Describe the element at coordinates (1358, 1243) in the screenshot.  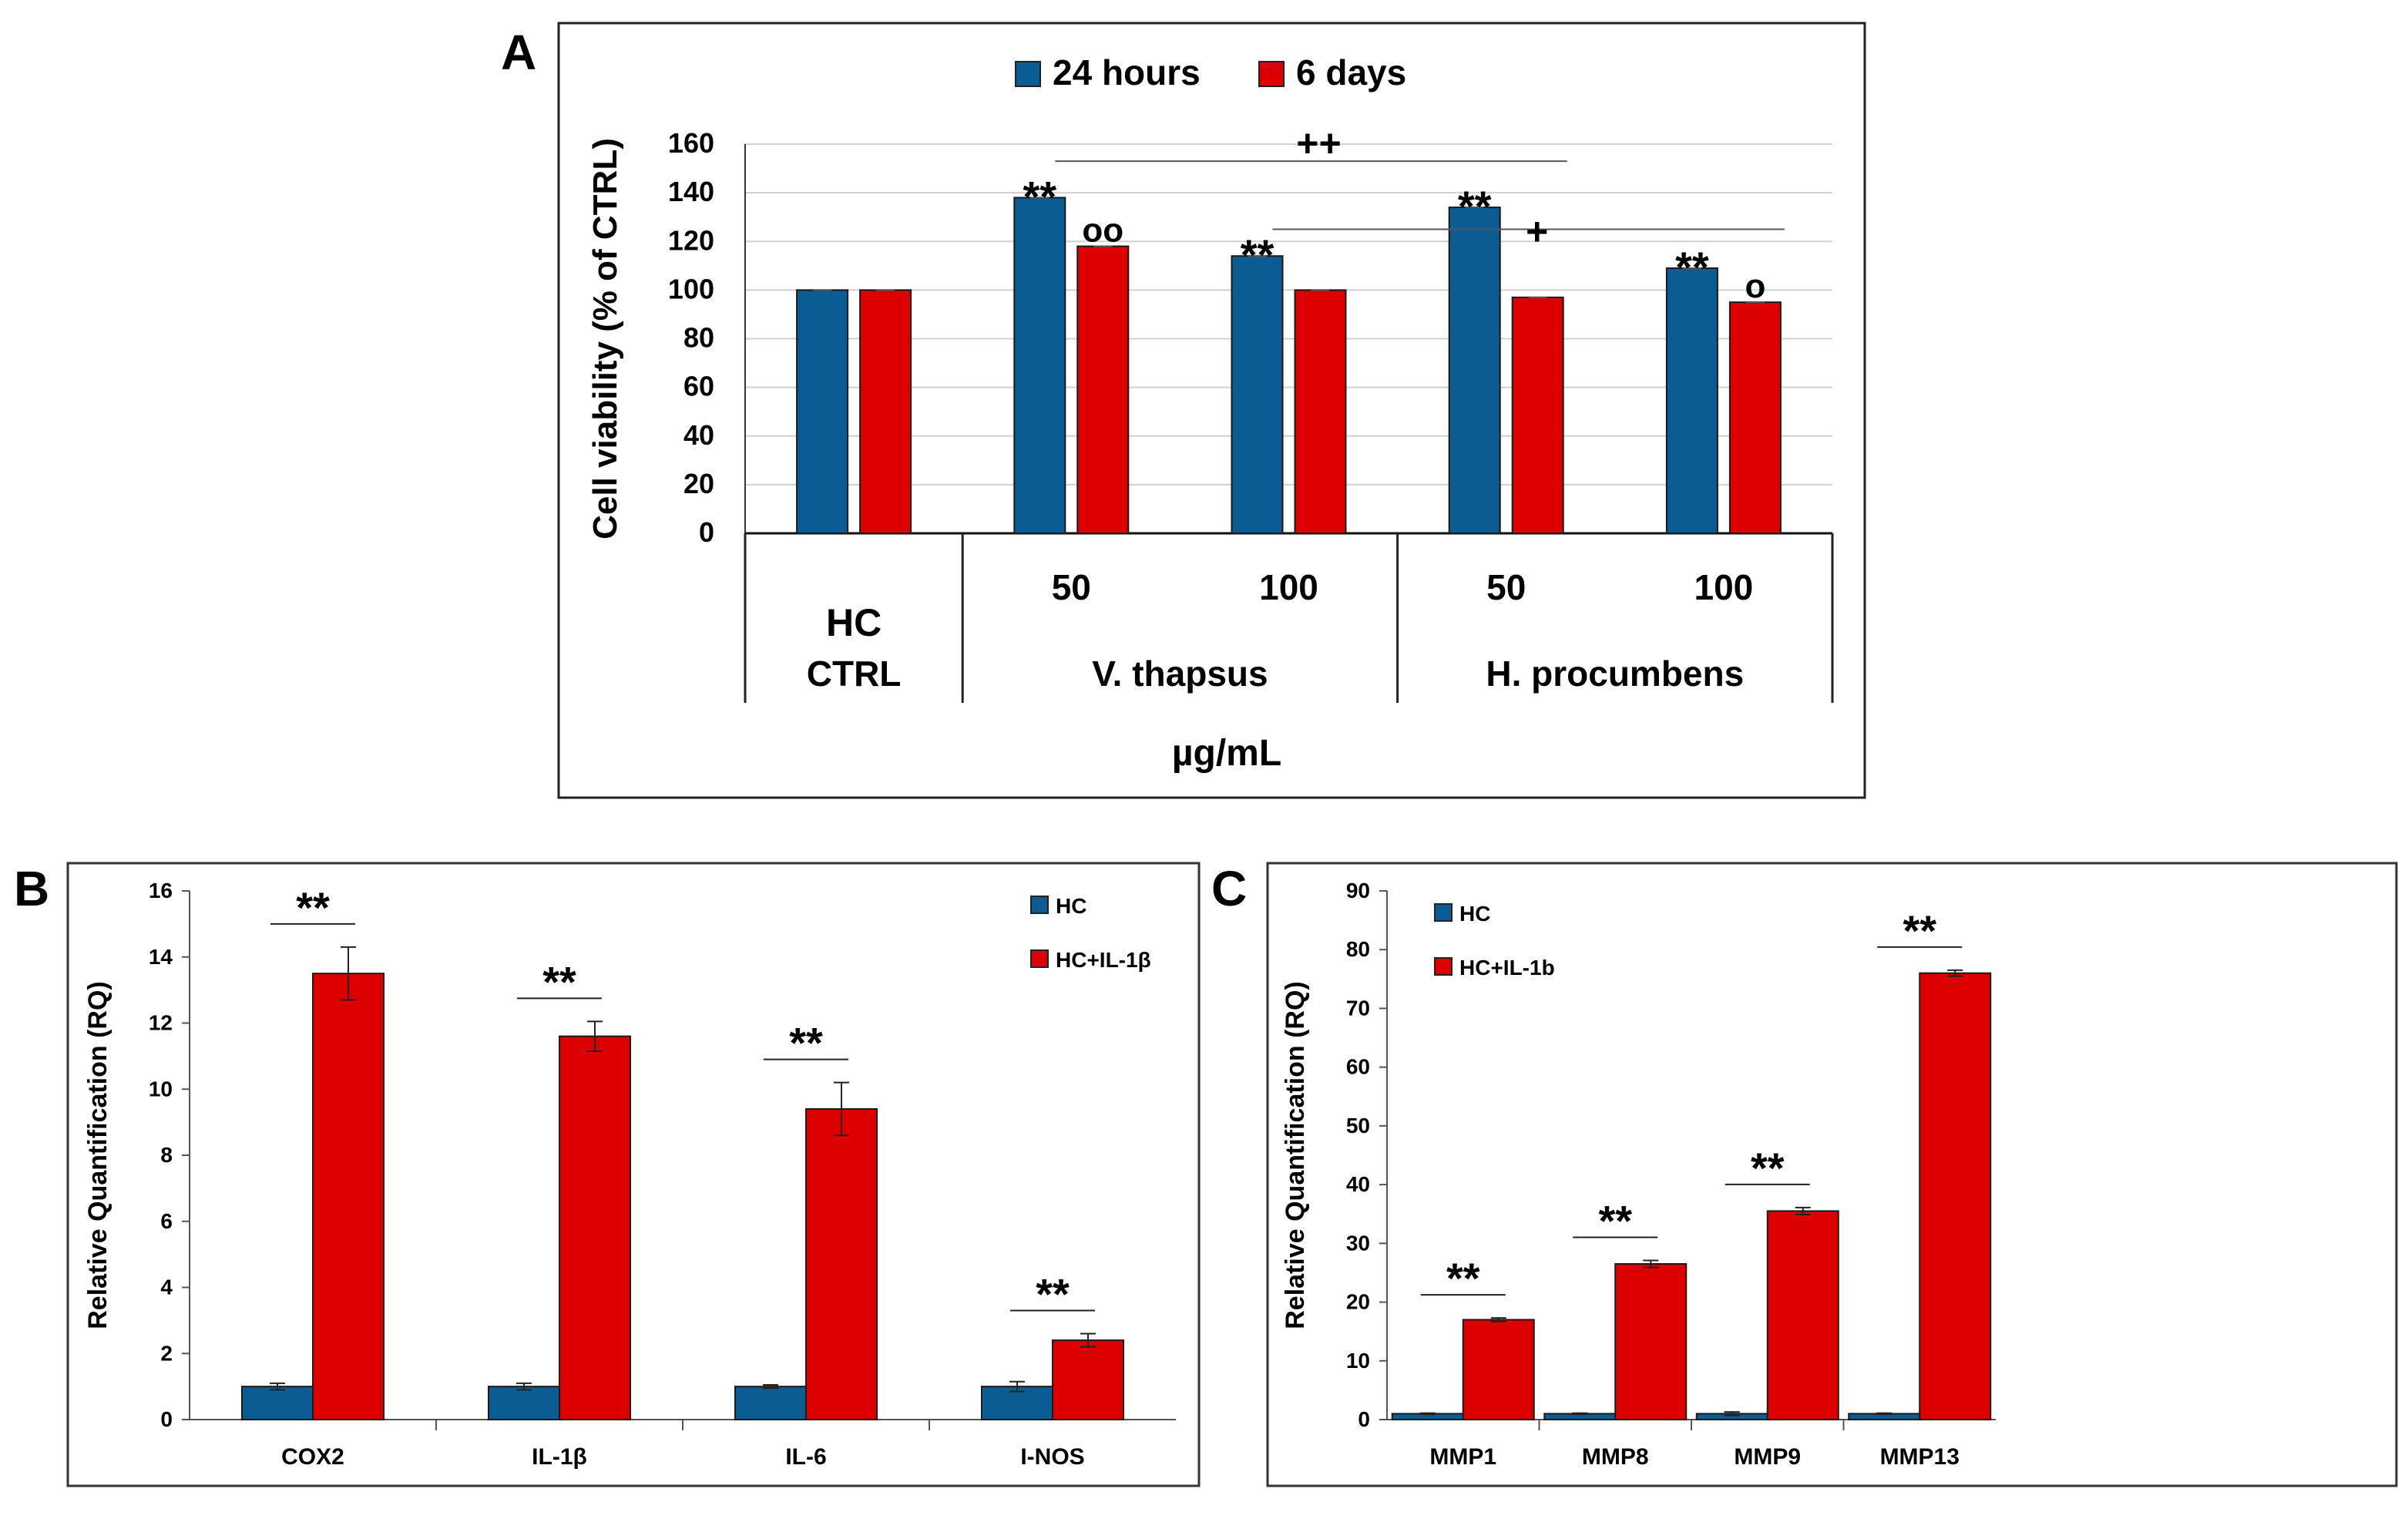
I see `y-tick-label-c-30: 30` at that location.